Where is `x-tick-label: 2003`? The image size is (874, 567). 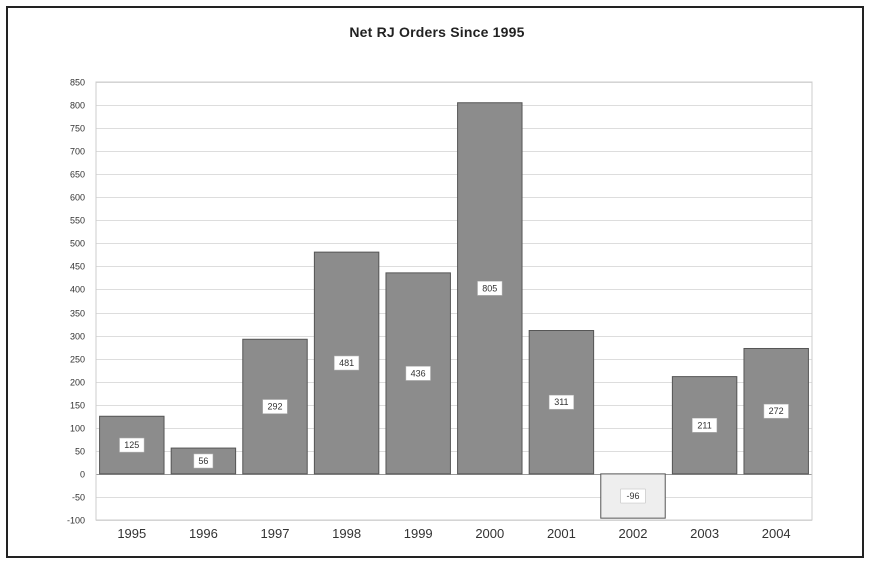
x-tick-label: 2003 is located at coordinates (704, 533).